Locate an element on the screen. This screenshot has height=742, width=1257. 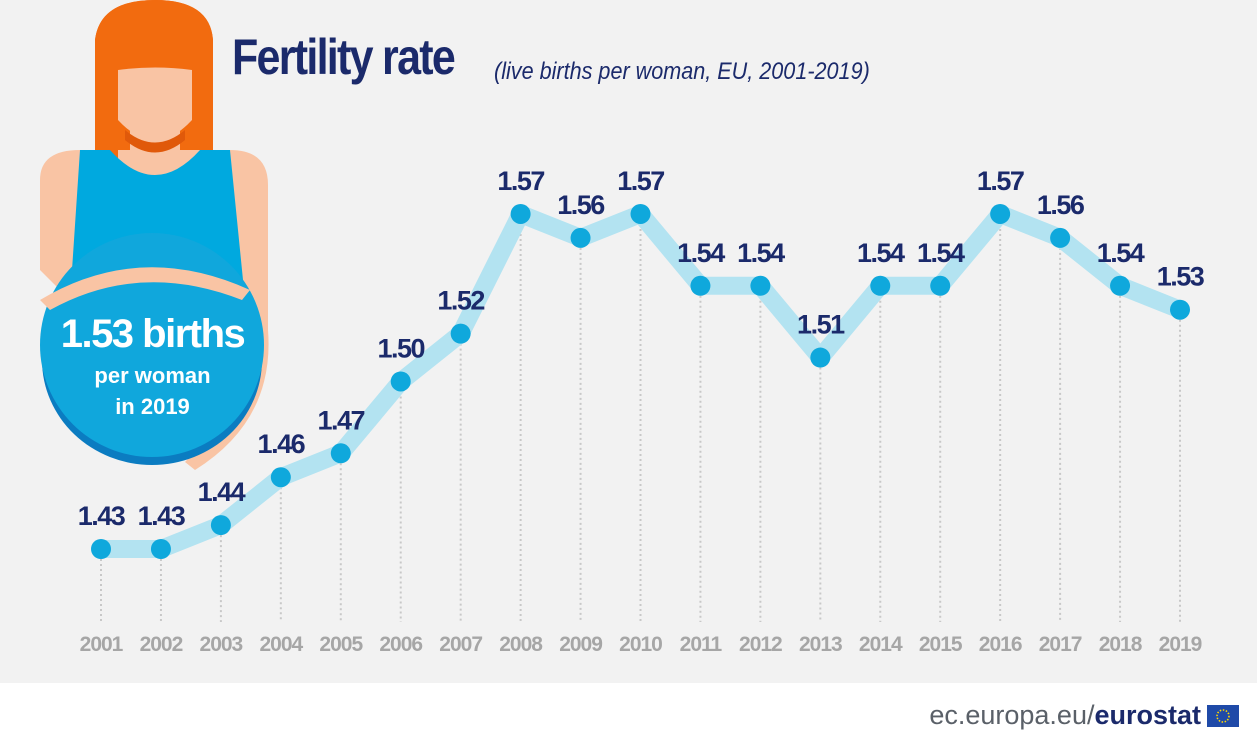
footer: ec.europa.eu/eurostat is located at coordinates (1084, 715).